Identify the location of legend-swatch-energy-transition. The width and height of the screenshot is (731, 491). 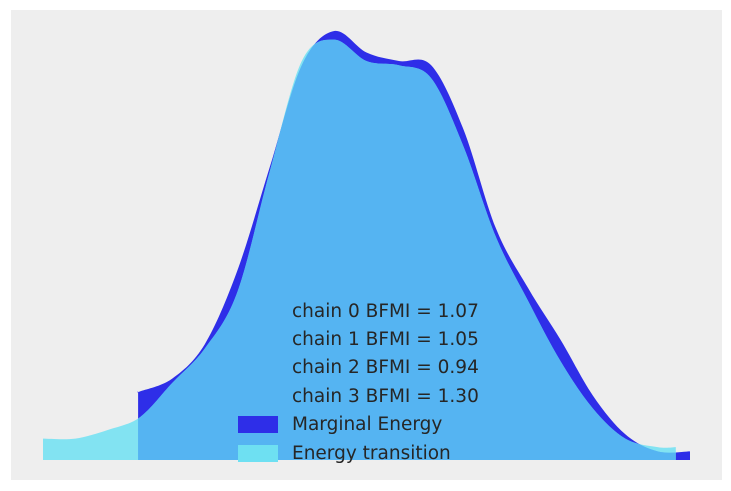
(258, 453).